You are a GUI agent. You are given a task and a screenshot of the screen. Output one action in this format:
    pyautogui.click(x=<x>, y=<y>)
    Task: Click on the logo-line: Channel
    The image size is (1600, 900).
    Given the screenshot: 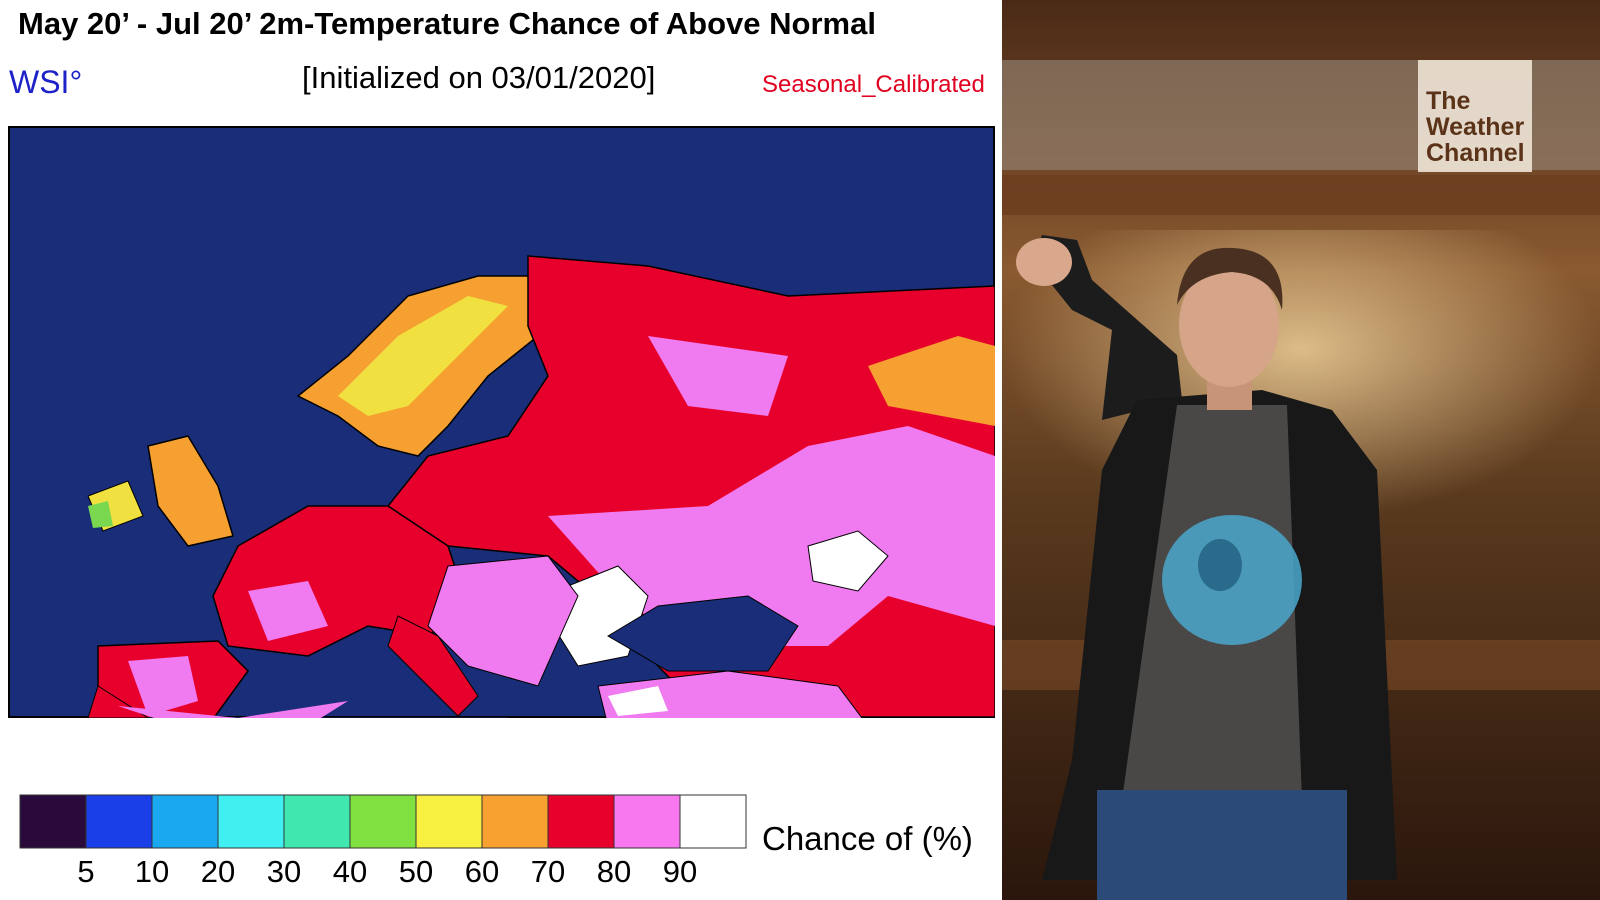 What is the action you would take?
    pyautogui.click(x=1475, y=153)
    